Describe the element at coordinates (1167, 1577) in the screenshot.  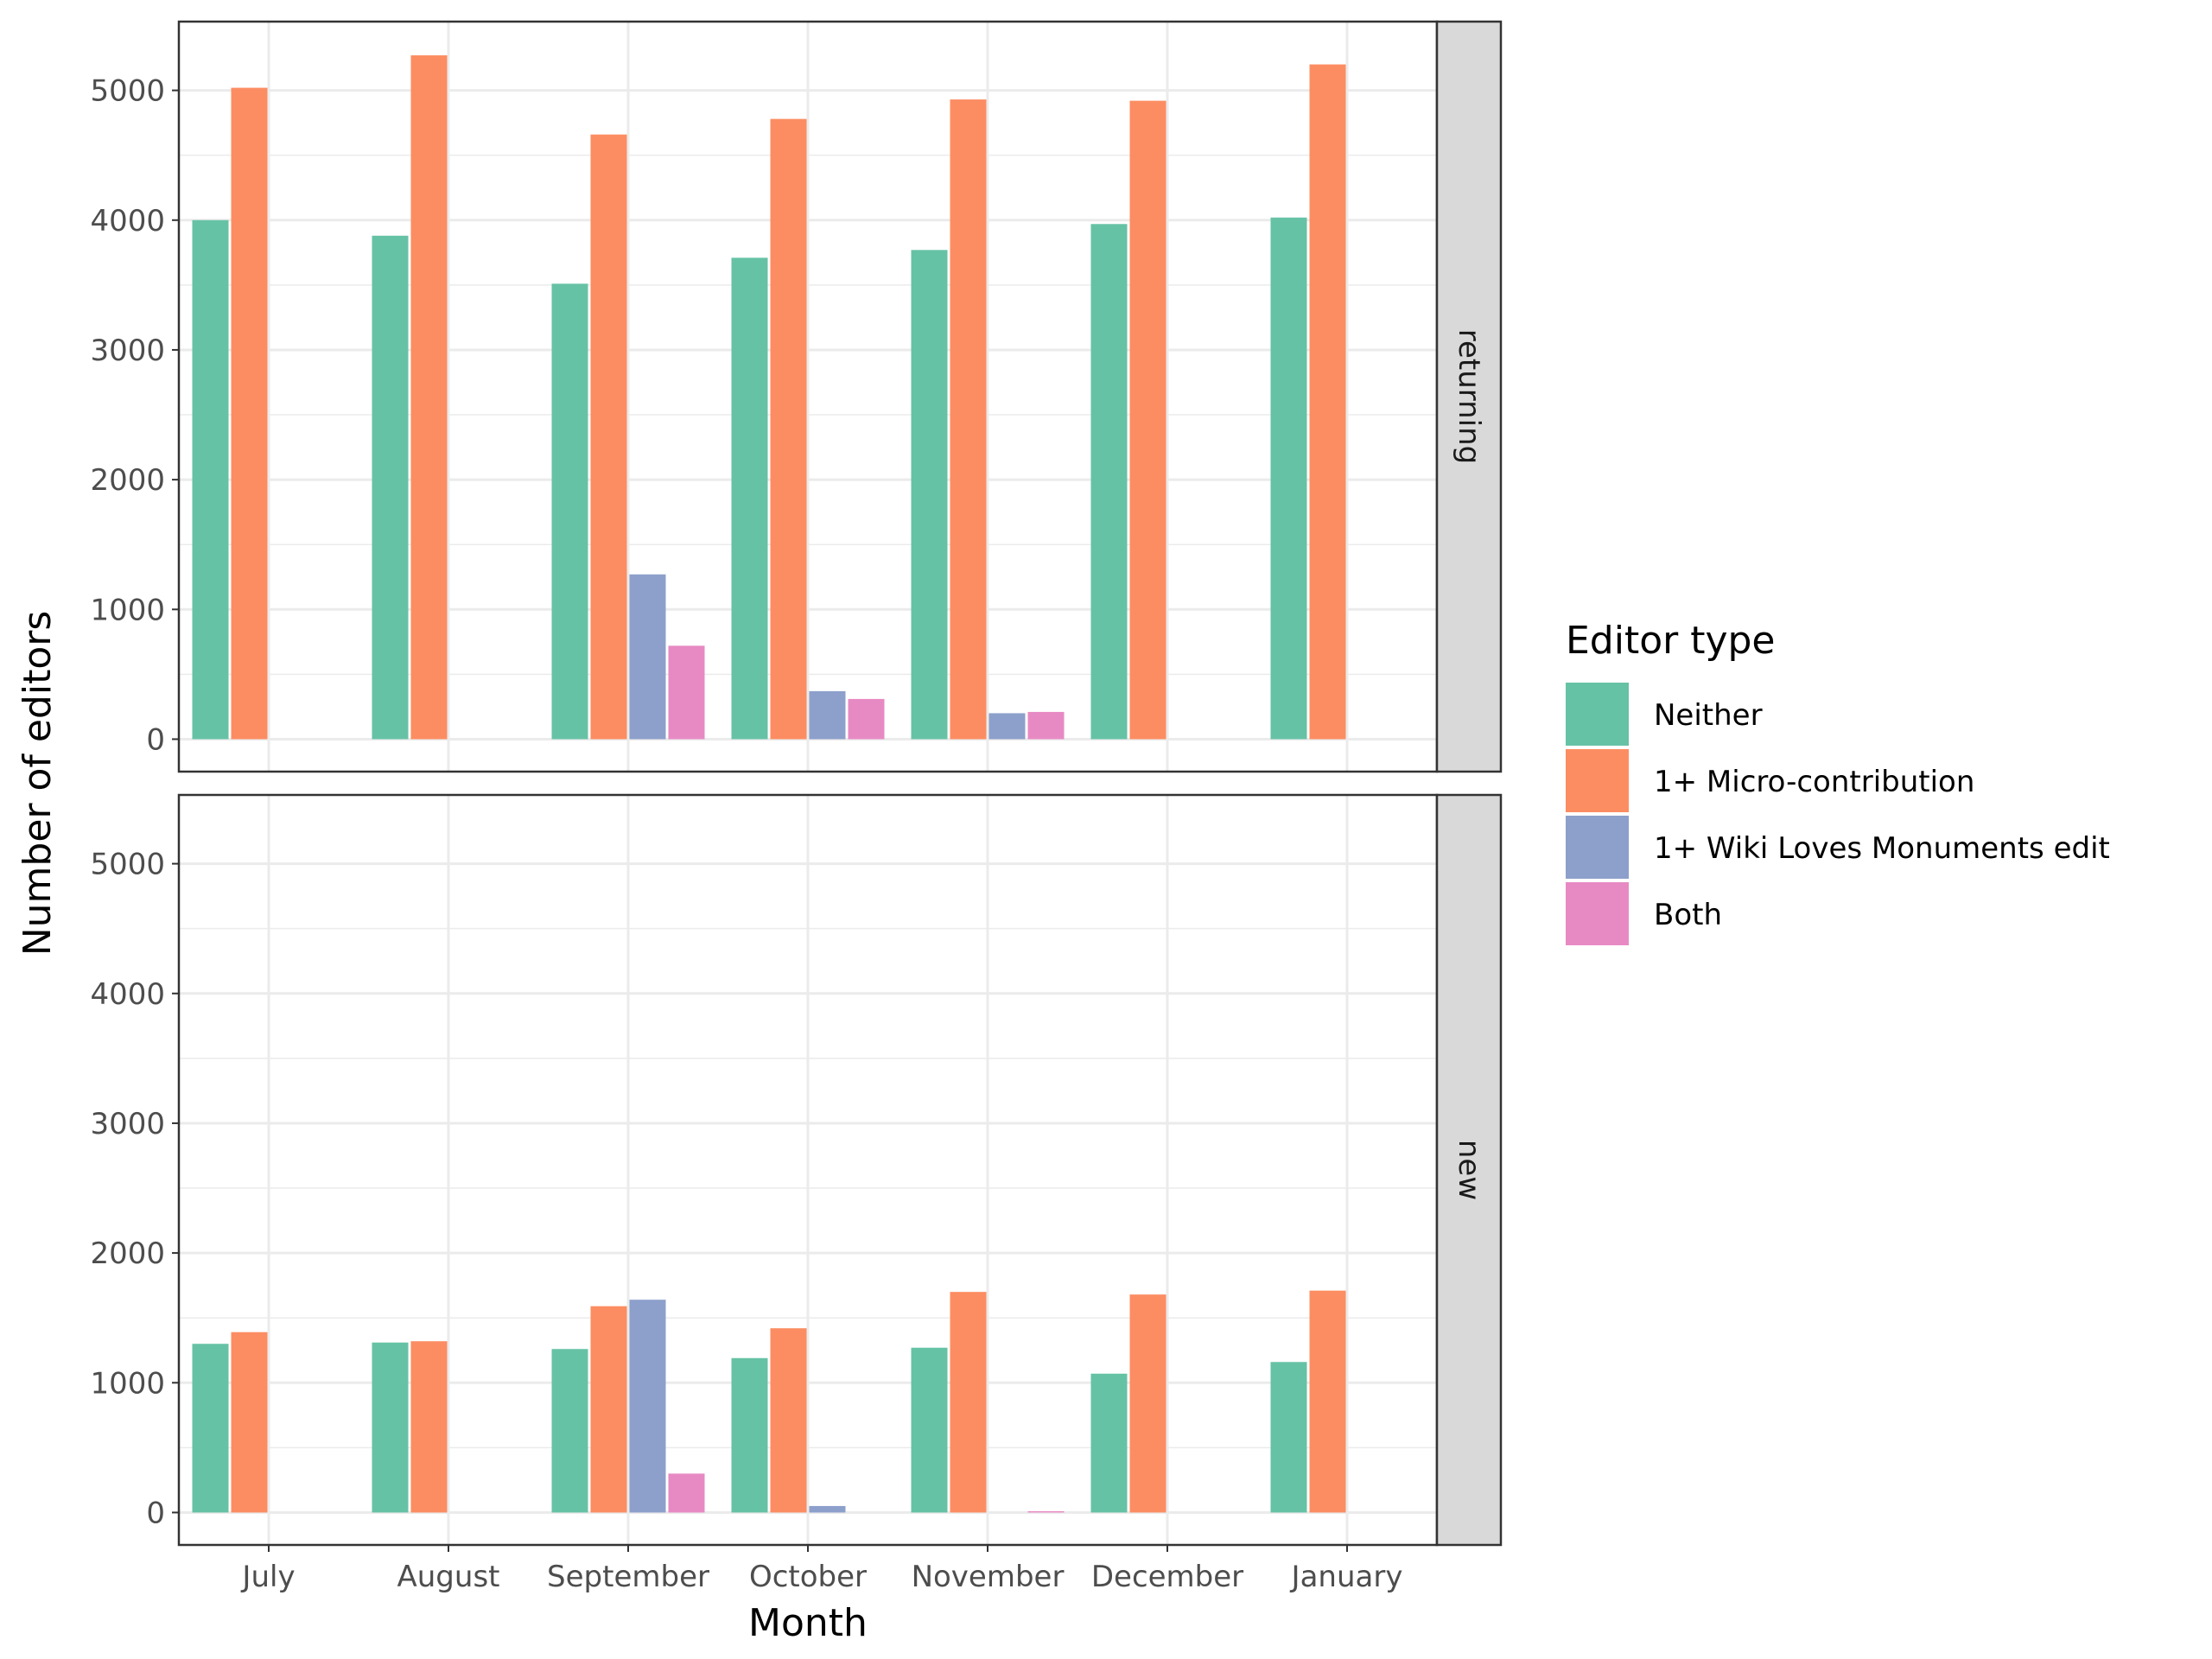
I see `x-tick-label-december: December` at that location.